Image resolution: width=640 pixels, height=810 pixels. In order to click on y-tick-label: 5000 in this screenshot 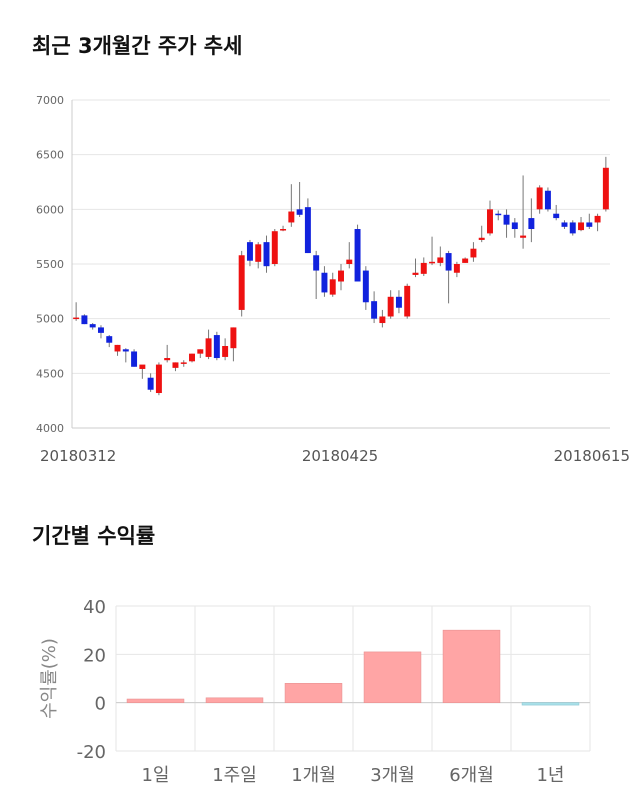, I will do `click(50, 319)`.